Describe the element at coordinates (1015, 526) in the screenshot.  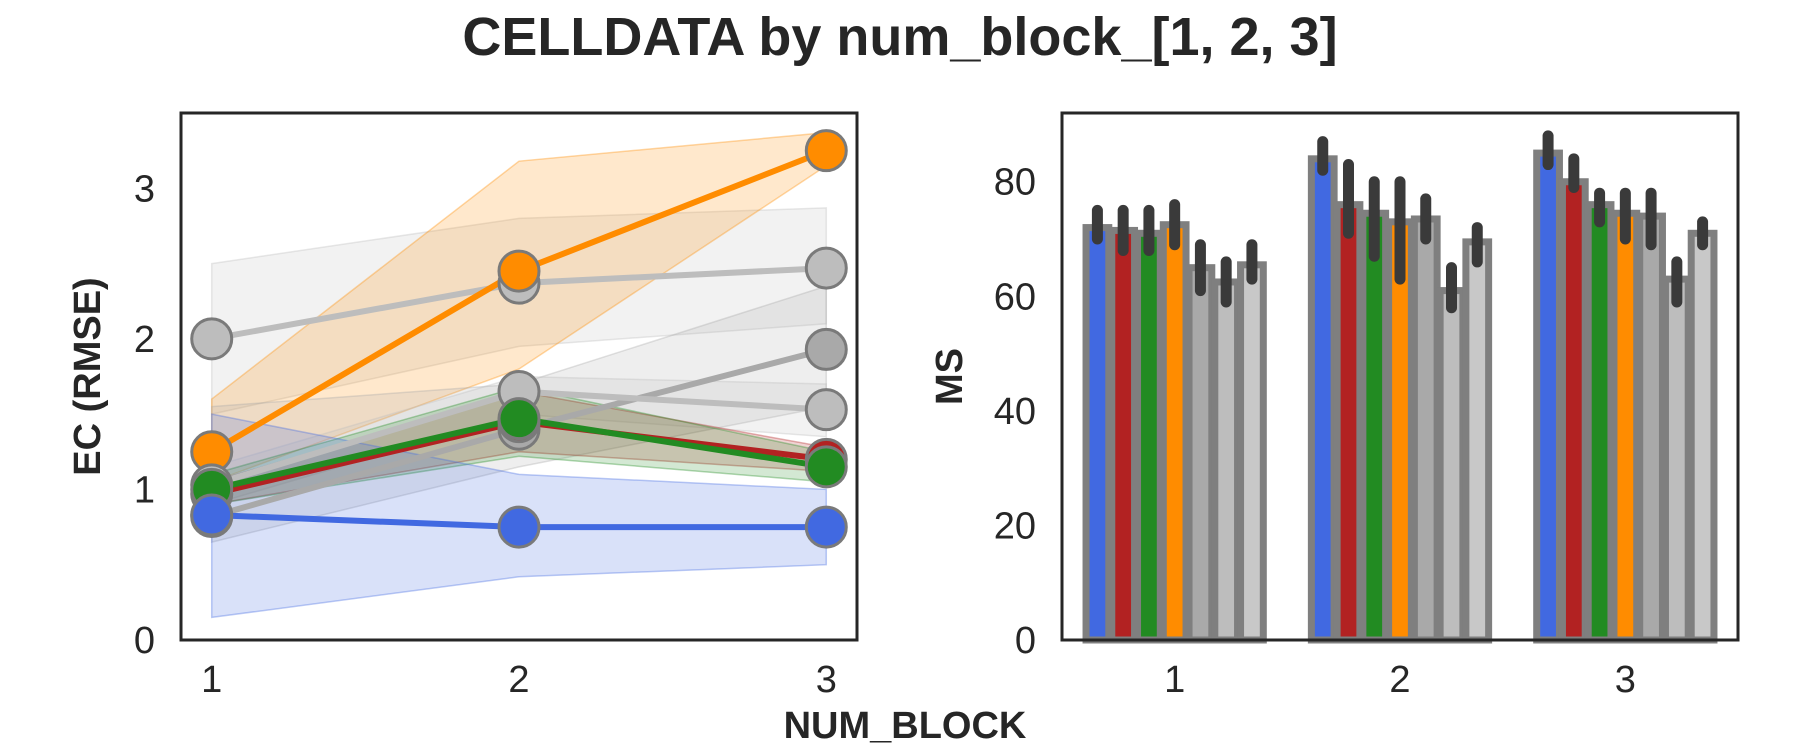
I see `y-tick-label: 20` at that location.